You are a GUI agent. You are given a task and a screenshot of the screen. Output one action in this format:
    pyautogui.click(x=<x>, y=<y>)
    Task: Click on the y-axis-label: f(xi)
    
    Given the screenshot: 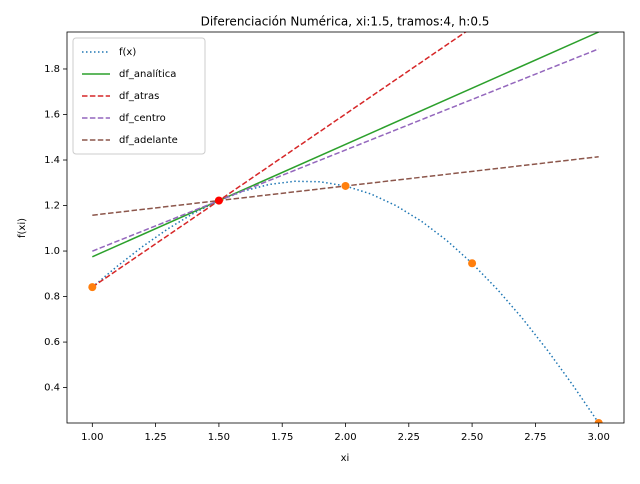 What is the action you would take?
    pyautogui.click(x=22, y=228)
    